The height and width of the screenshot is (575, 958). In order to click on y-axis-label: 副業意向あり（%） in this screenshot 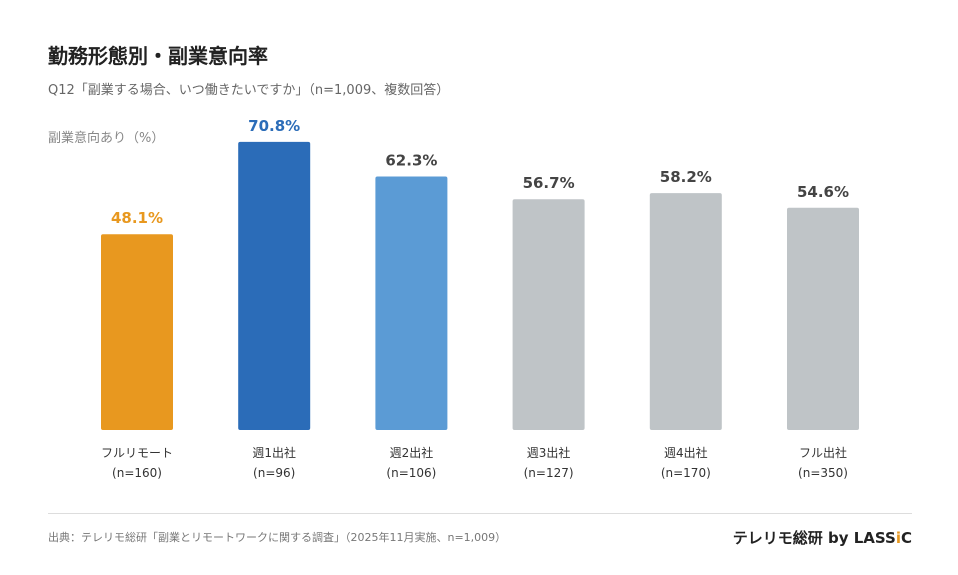, I will do `click(106, 138)`.